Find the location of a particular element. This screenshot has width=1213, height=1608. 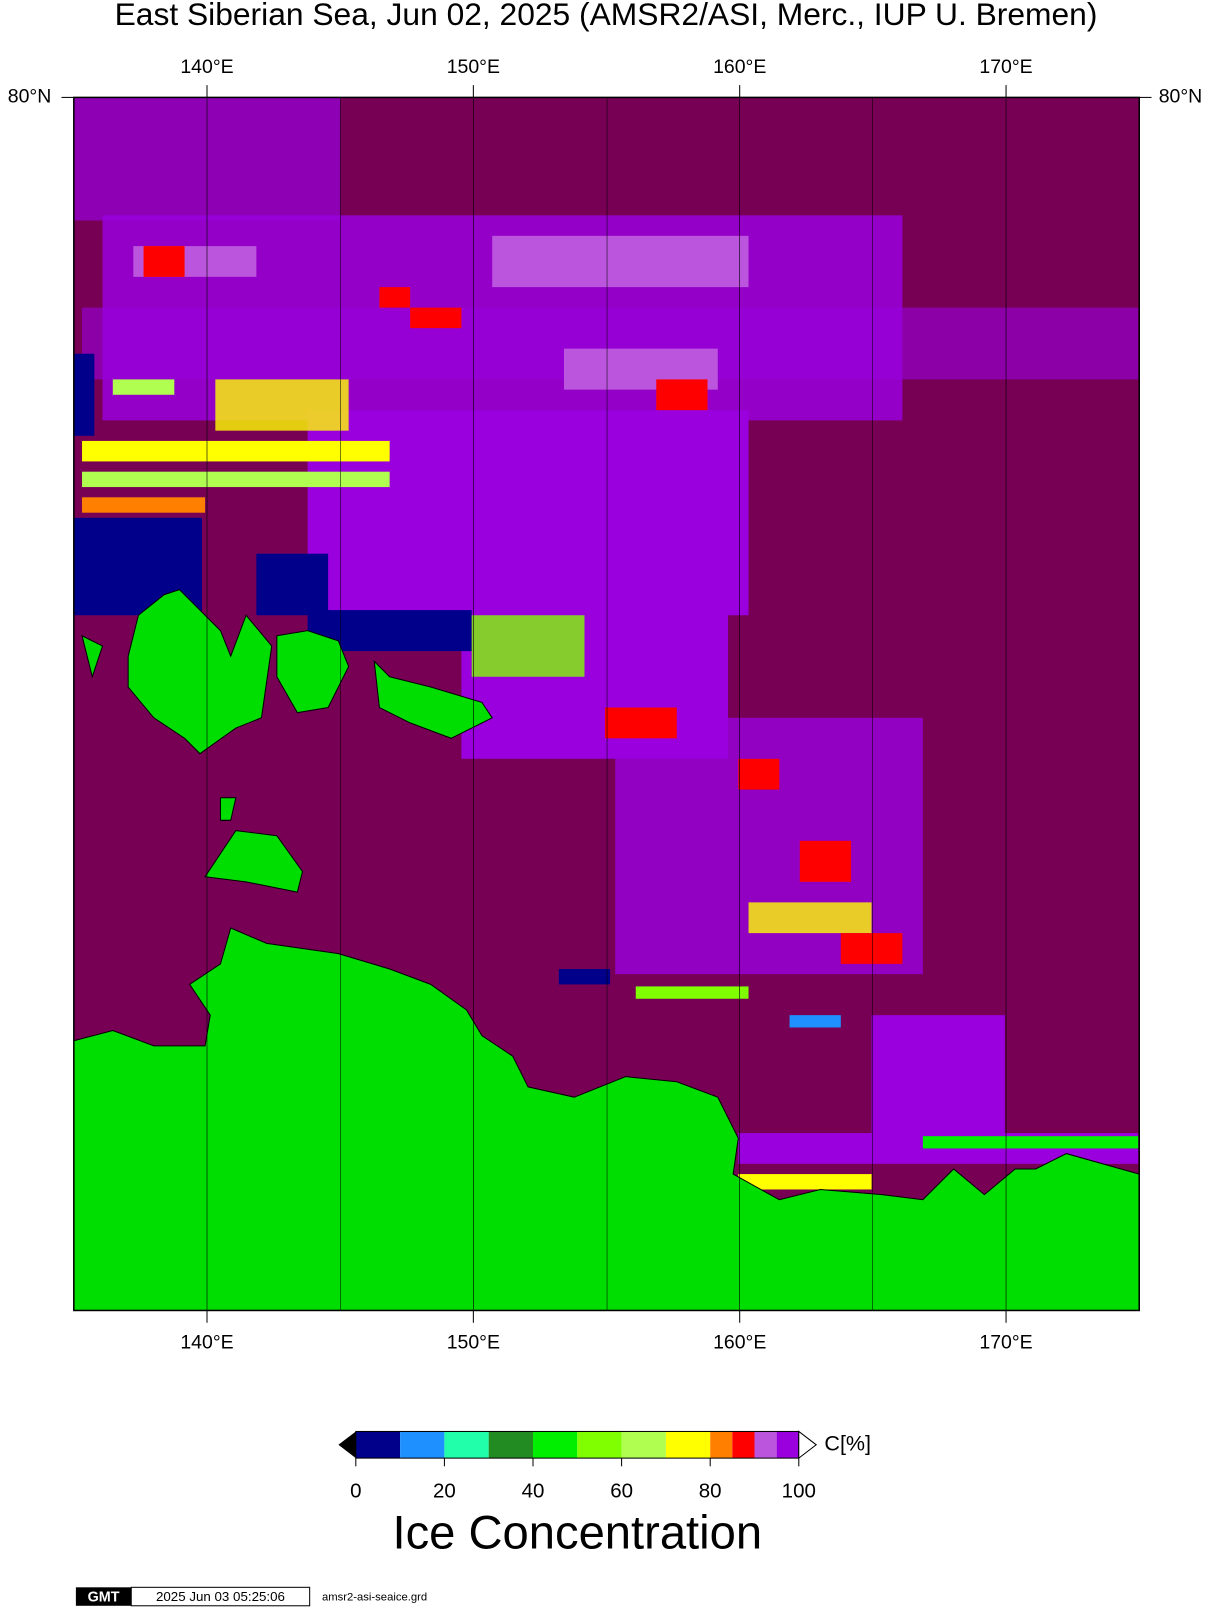

logo-box is located at coordinates (103, 1596).